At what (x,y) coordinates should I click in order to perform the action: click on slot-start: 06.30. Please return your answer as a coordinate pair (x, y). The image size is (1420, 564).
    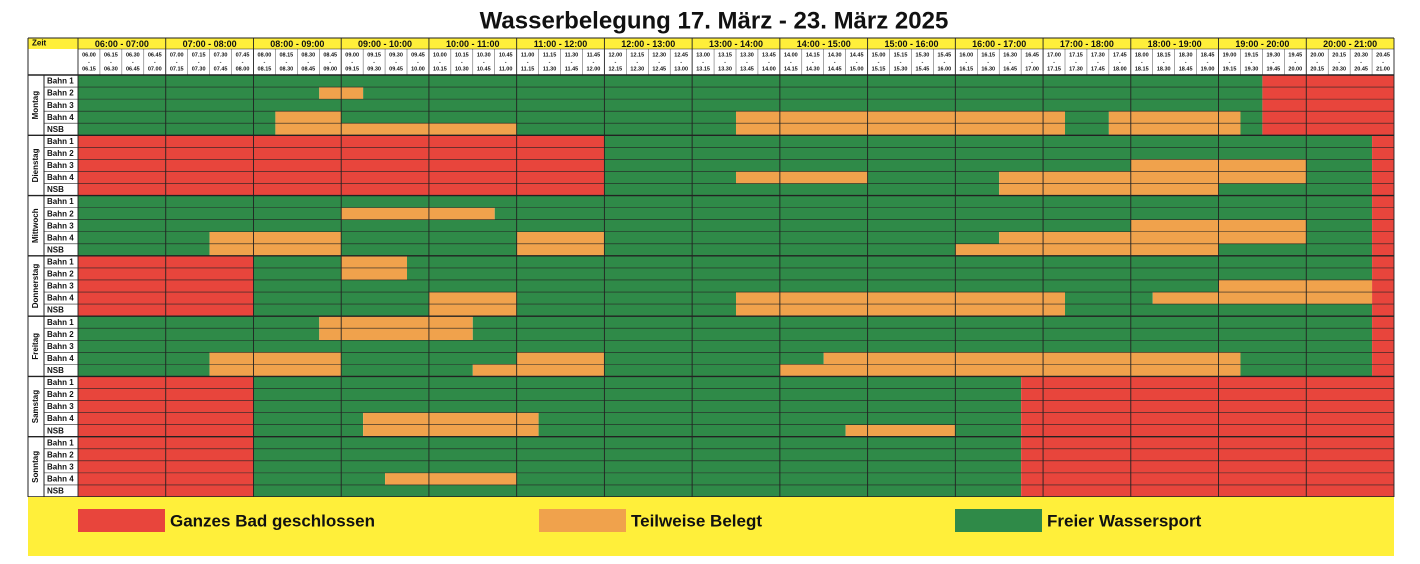
    Looking at the image, I should click on (133, 55).